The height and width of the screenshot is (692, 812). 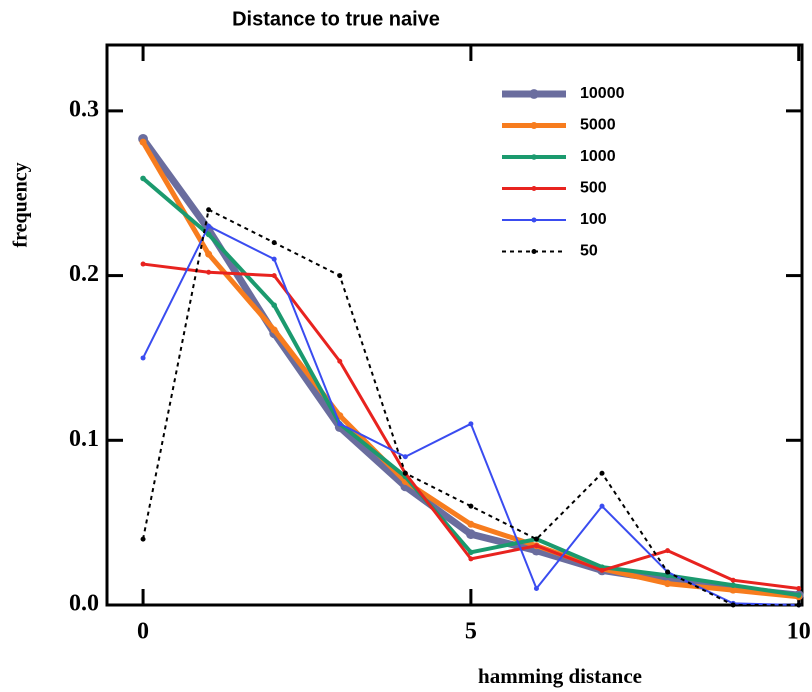 I want to click on x-axis-label: hamming distance, so click(x=560, y=676).